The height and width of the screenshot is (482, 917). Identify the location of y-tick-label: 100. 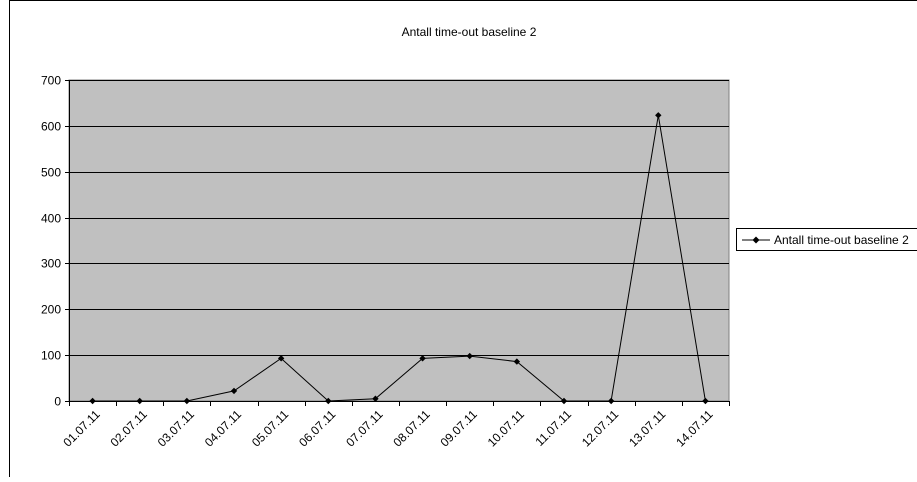
(51, 356).